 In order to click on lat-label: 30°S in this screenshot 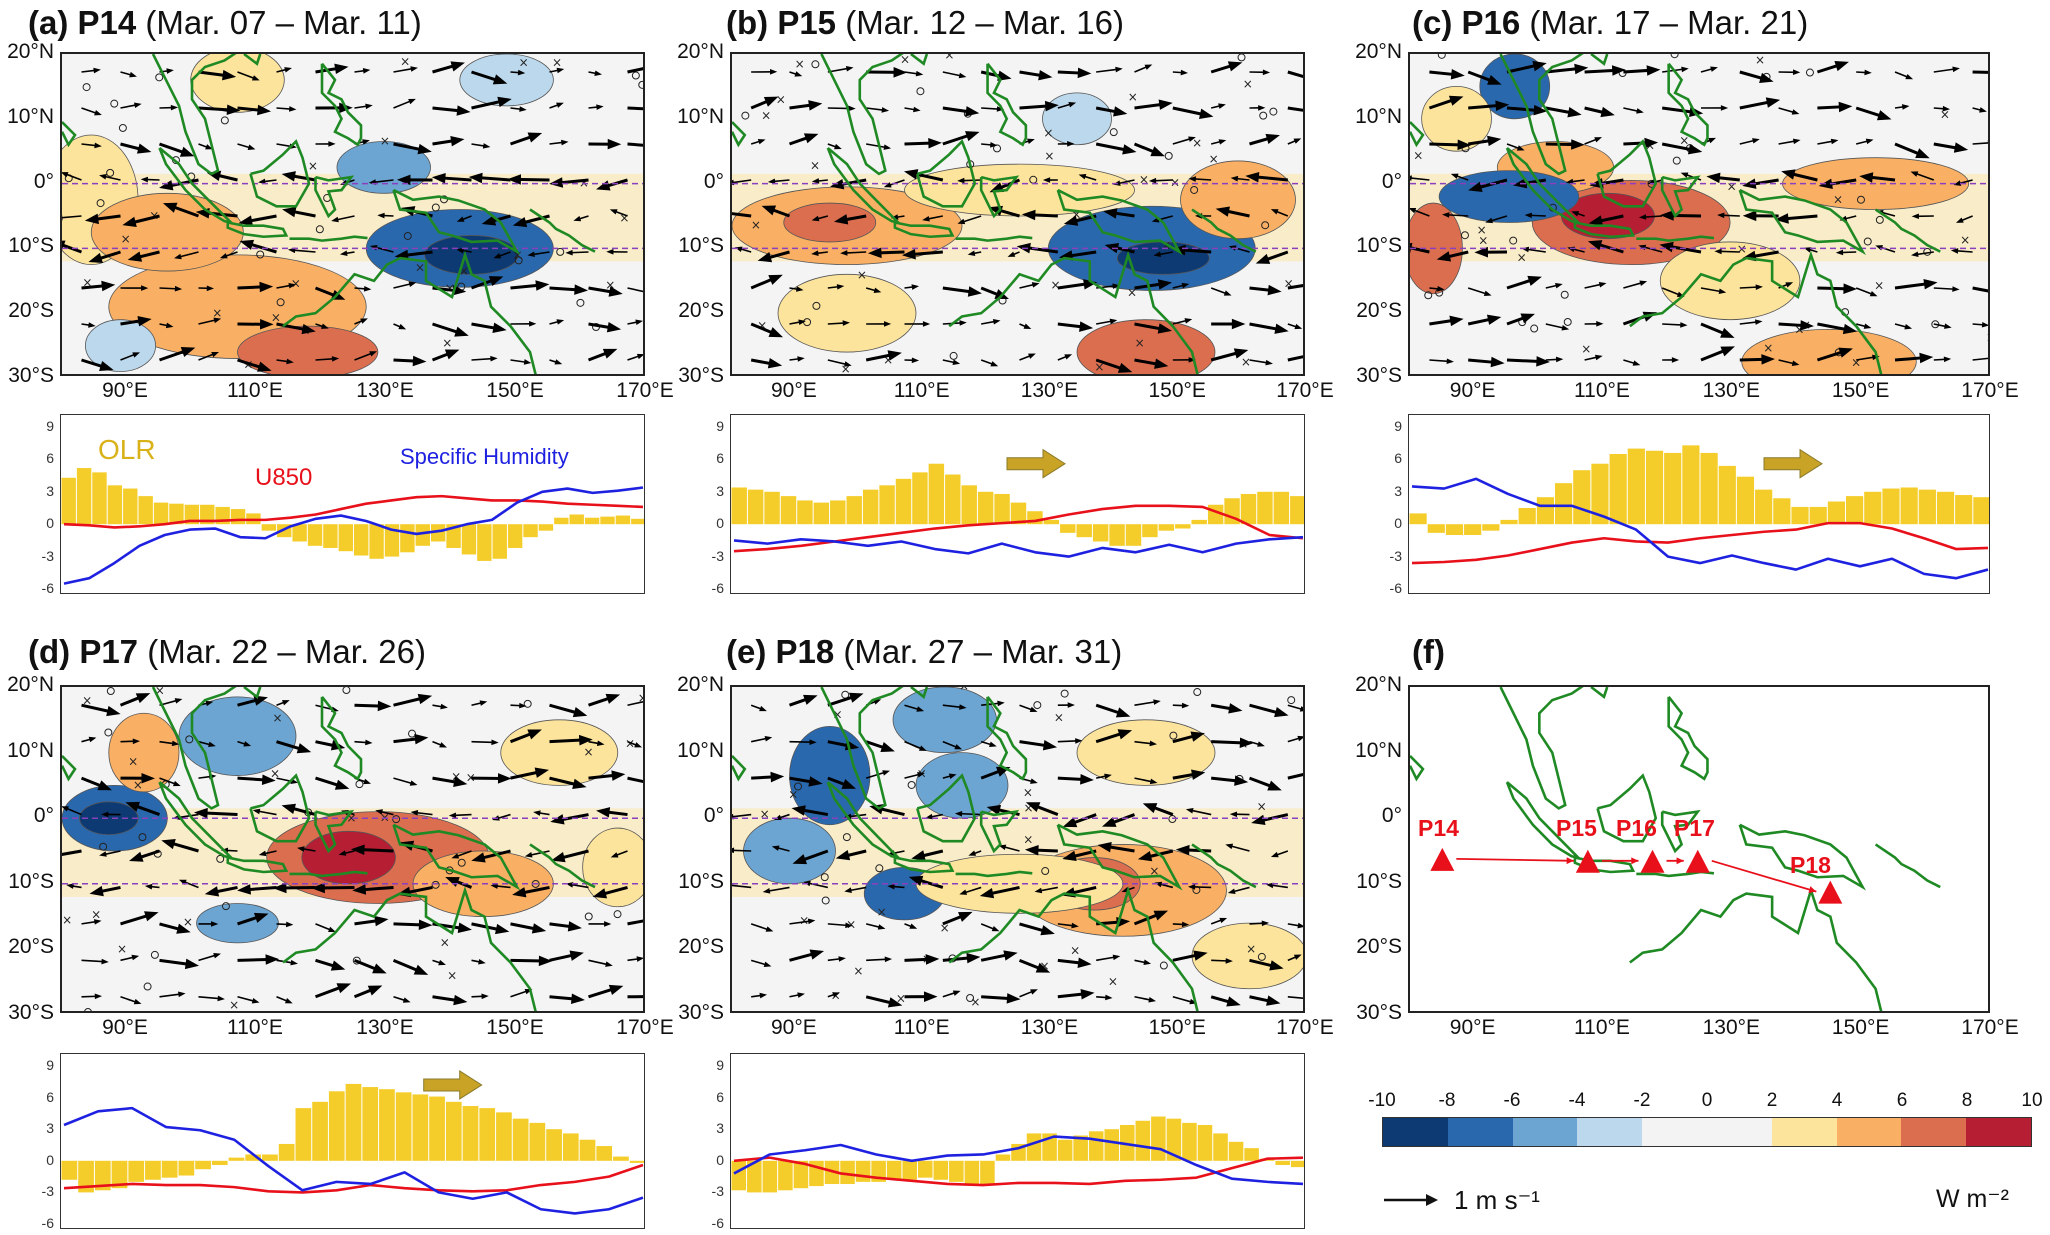, I will do `click(1379, 1012)`.